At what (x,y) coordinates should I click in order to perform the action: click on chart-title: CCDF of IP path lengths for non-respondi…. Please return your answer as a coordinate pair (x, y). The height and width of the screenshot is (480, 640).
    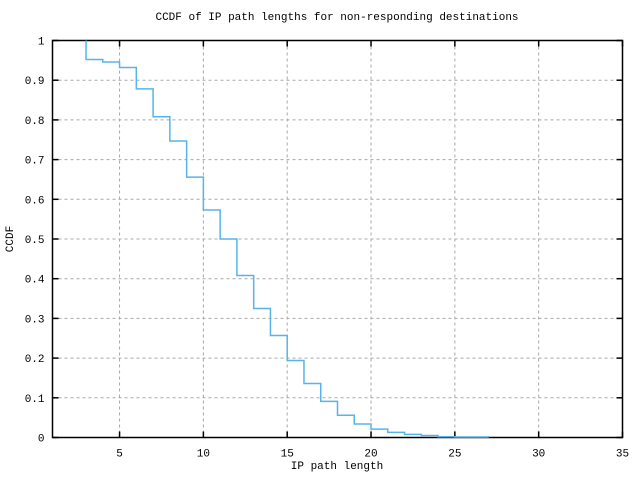
    Looking at the image, I should click on (337, 18).